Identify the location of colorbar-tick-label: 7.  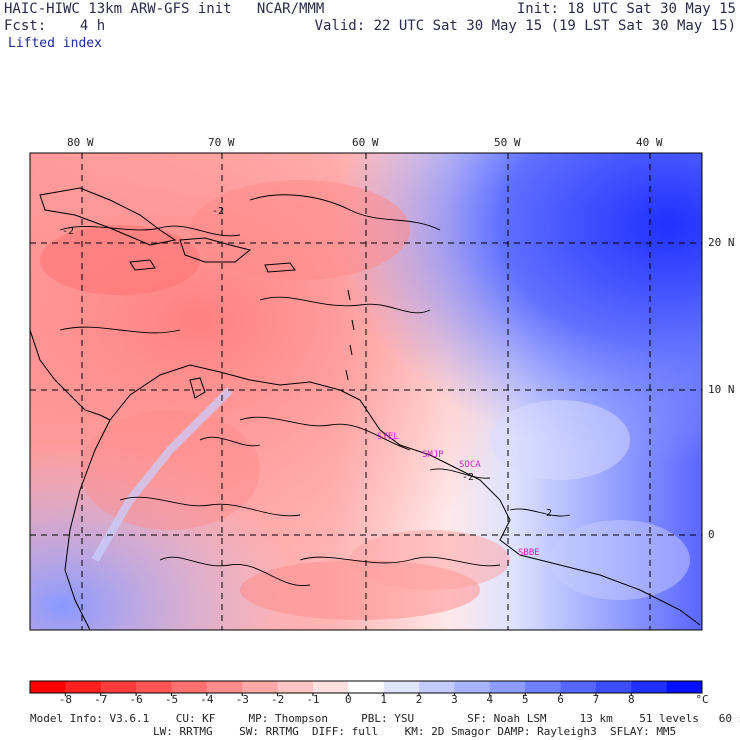
(596, 699).